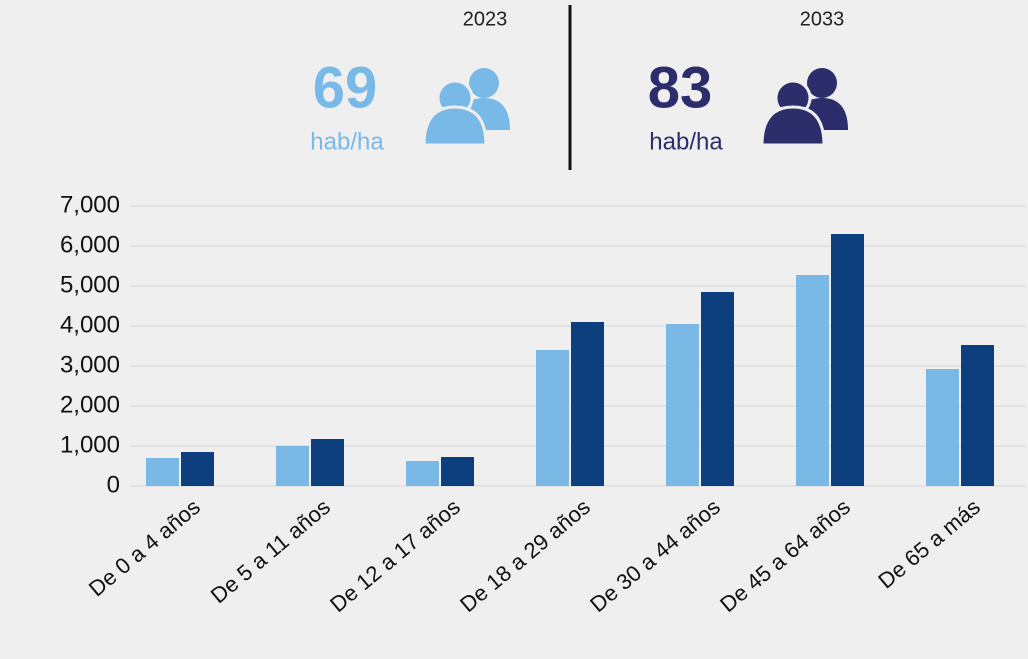 The image size is (1028, 659). What do you see at coordinates (90, 404) in the screenshot?
I see `y-tick-label: 2,000` at bounding box center [90, 404].